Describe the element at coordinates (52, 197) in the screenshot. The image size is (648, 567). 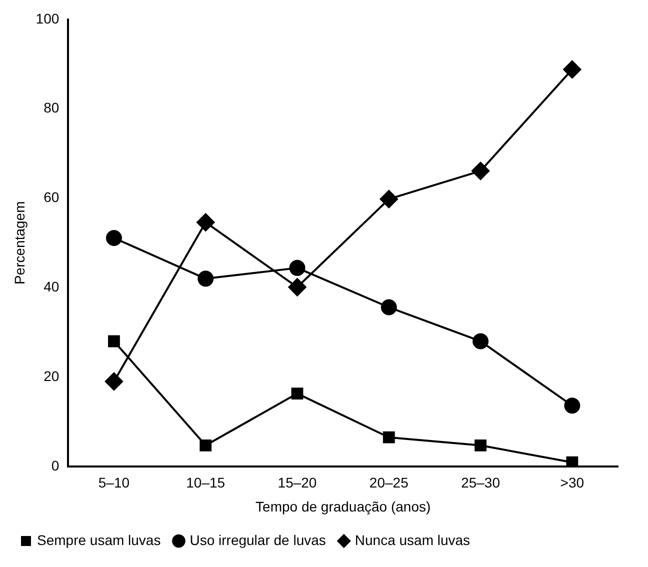
I see `y-tick-label: 60` at that location.